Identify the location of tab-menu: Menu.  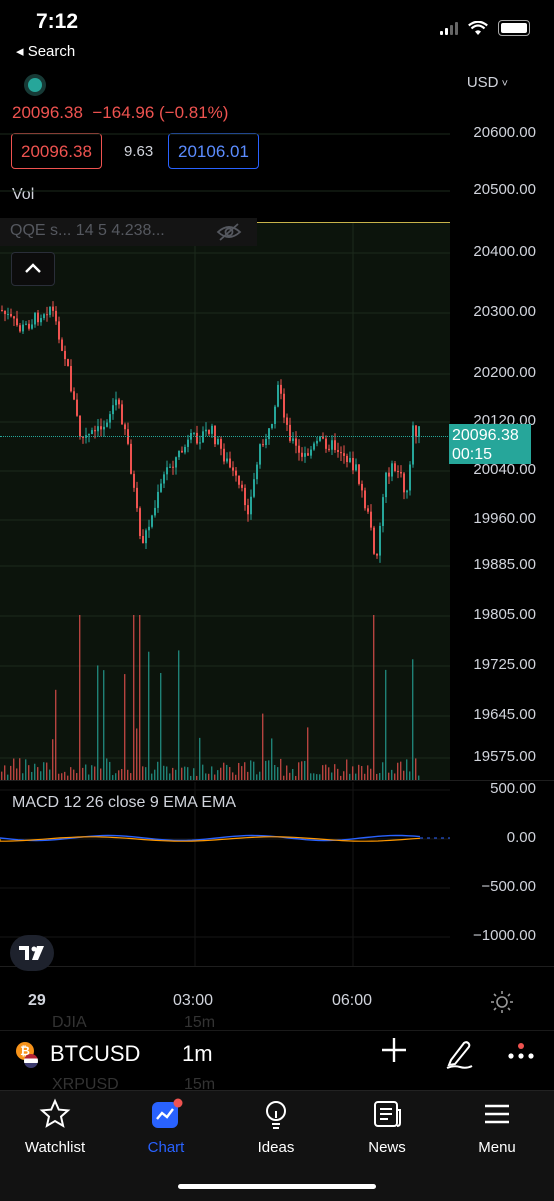
(497, 1127).